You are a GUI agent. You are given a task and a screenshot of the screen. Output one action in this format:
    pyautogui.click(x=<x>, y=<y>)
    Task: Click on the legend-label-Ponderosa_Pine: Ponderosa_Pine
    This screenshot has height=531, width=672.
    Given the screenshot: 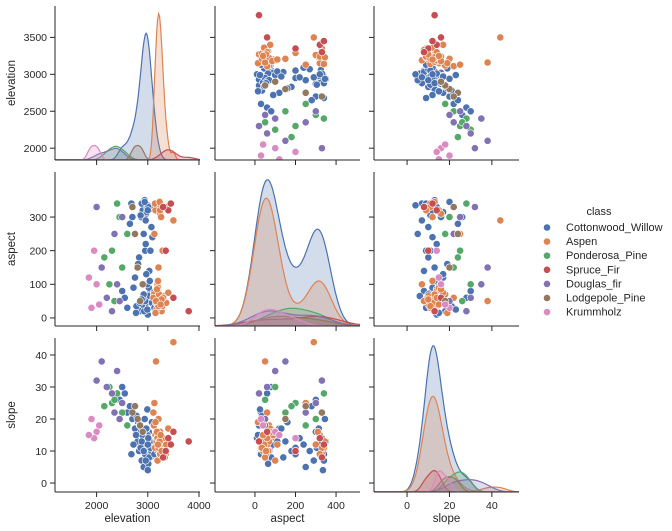 What is the action you would take?
    pyautogui.click(x=606, y=256)
    